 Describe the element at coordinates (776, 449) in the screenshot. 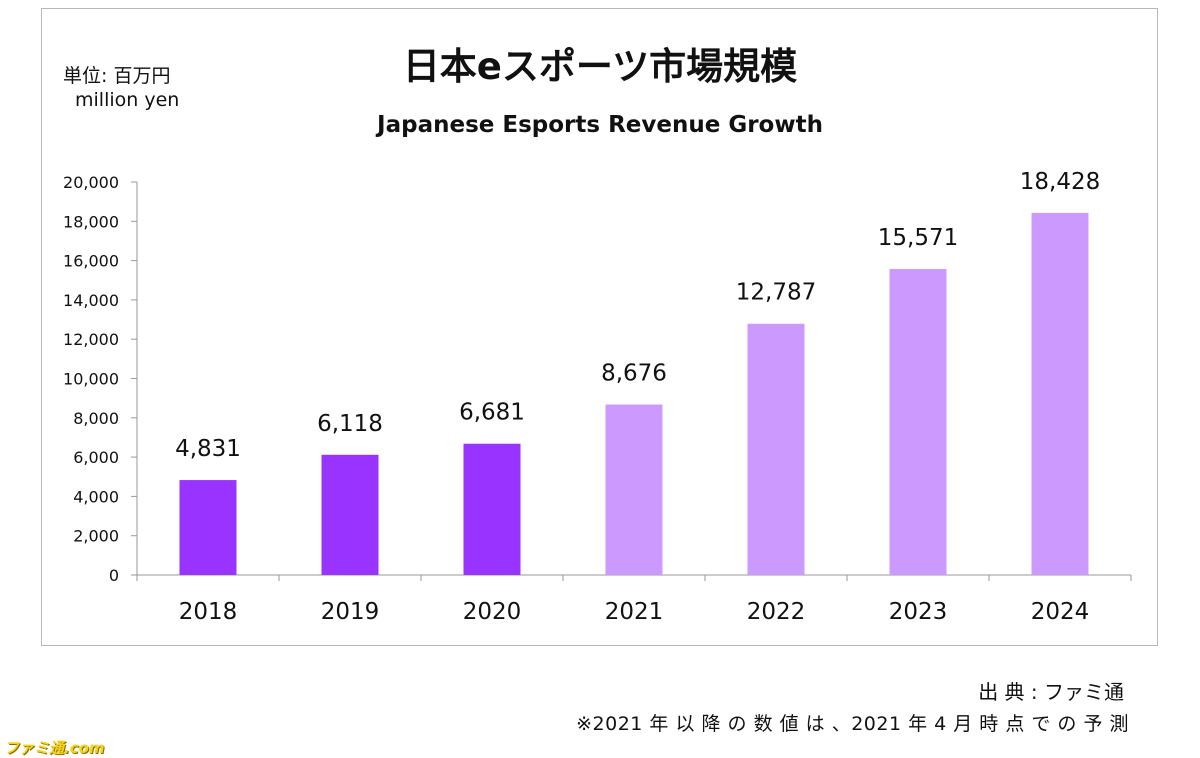

I see `bar-2022` at that location.